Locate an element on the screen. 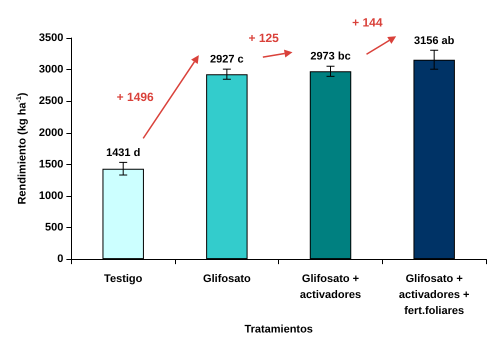  x-tick-label: Testigo is located at coordinates (123, 279).